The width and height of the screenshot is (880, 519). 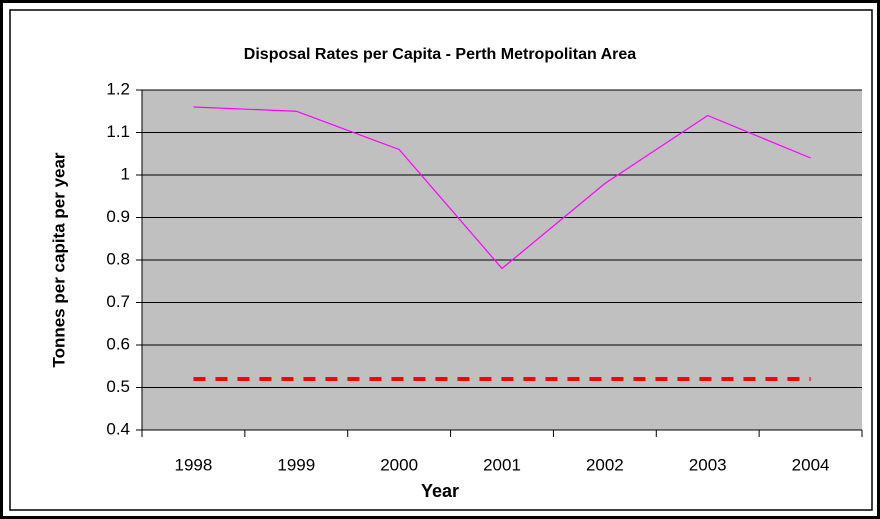 What do you see at coordinates (118, 88) in the screenshot?
I see `y-tick-label: 1.2` at bounding box center [118, 88].